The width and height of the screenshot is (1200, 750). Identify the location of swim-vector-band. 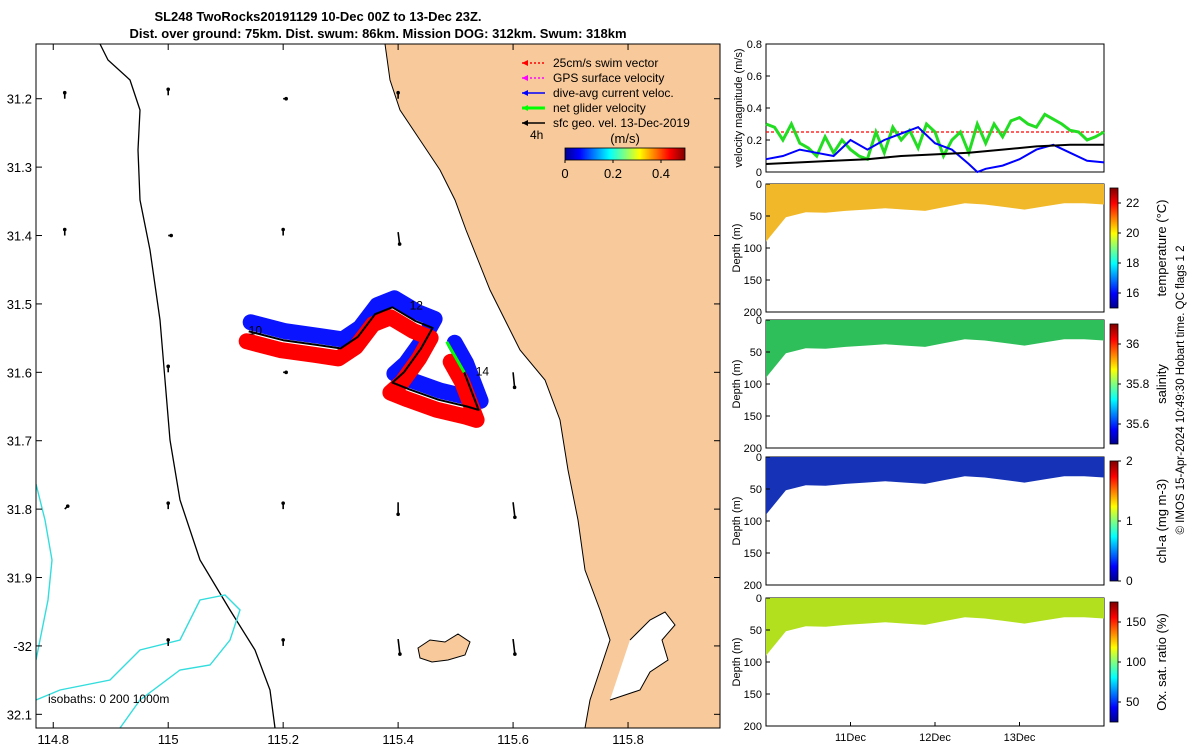
(361, 368).